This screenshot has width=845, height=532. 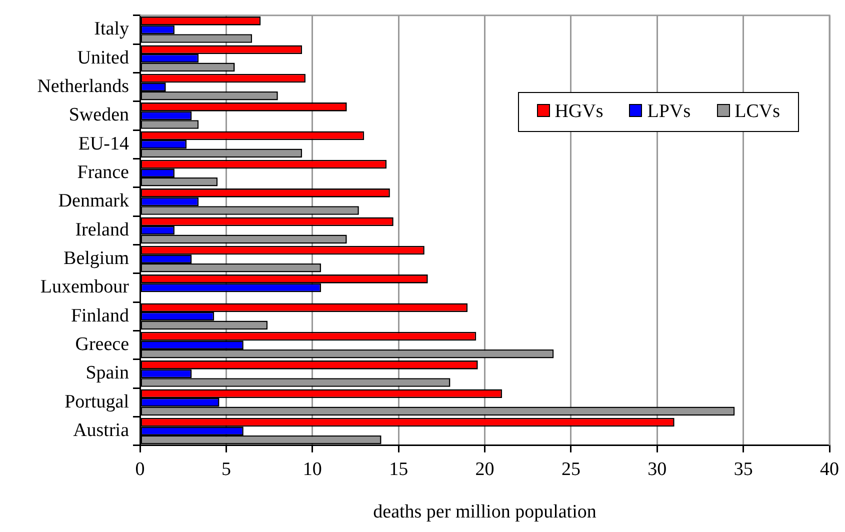 I want to click on y-tick-label: Luxembour, so click(x=85, y=287).